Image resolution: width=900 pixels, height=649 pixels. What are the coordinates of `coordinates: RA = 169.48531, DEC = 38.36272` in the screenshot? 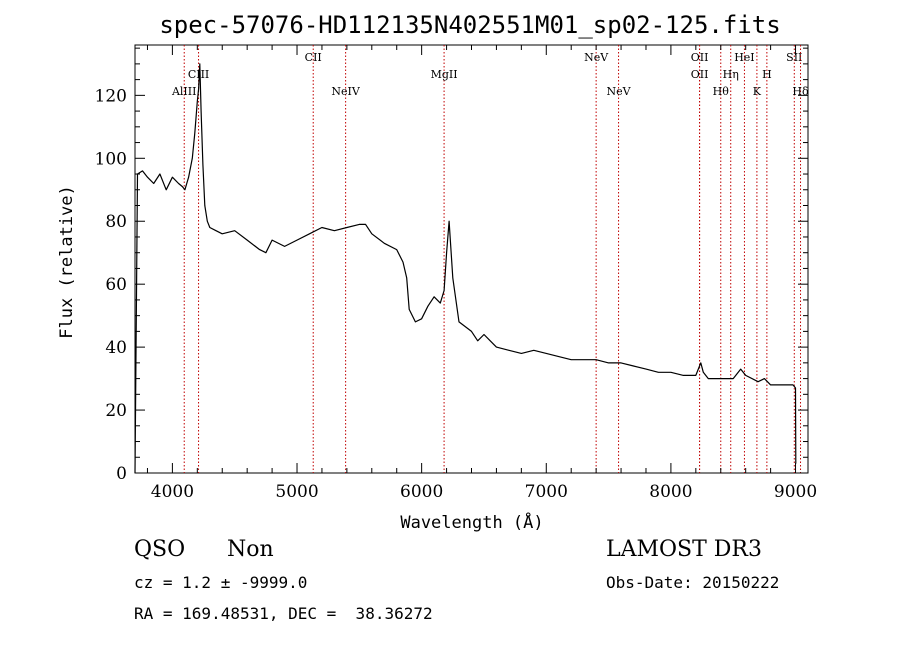 It's located at (283, 613).